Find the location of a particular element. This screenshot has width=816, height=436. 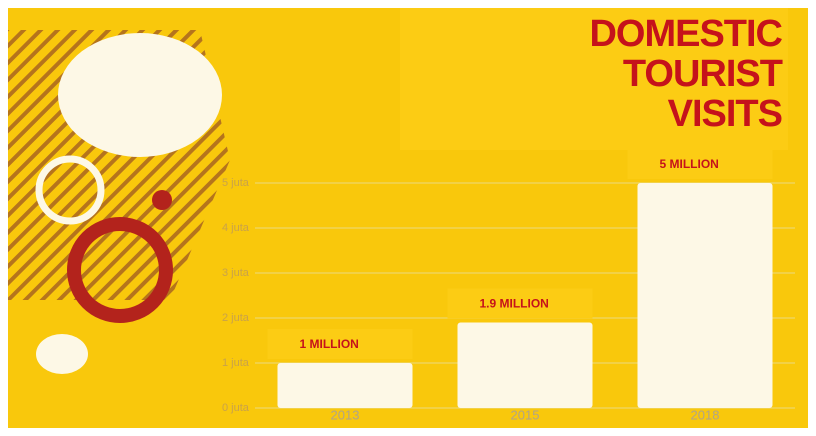

y-tick-label: 0 juta is located at coordinates (236, 408).